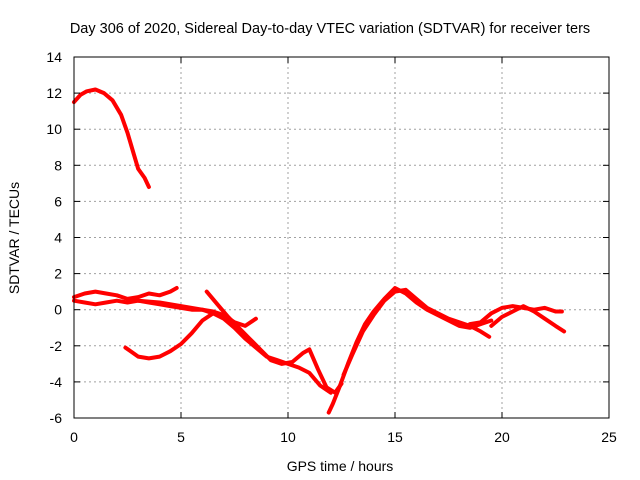  Describe the element at coordinates (56, 418) in the screenshot. I see `y-tick-label: -6` at that location.